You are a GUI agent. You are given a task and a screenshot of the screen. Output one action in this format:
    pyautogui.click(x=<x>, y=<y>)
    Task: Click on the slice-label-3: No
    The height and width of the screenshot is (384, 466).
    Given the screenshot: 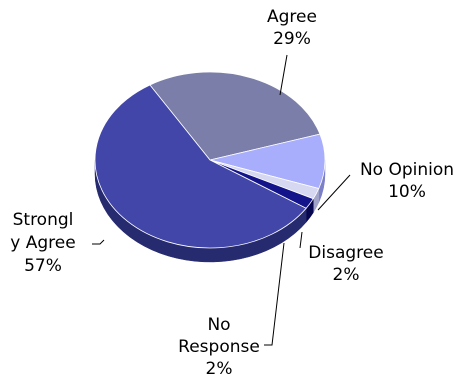 What is the action you would take?
    pyautogui.click(x=218, y=325)
    